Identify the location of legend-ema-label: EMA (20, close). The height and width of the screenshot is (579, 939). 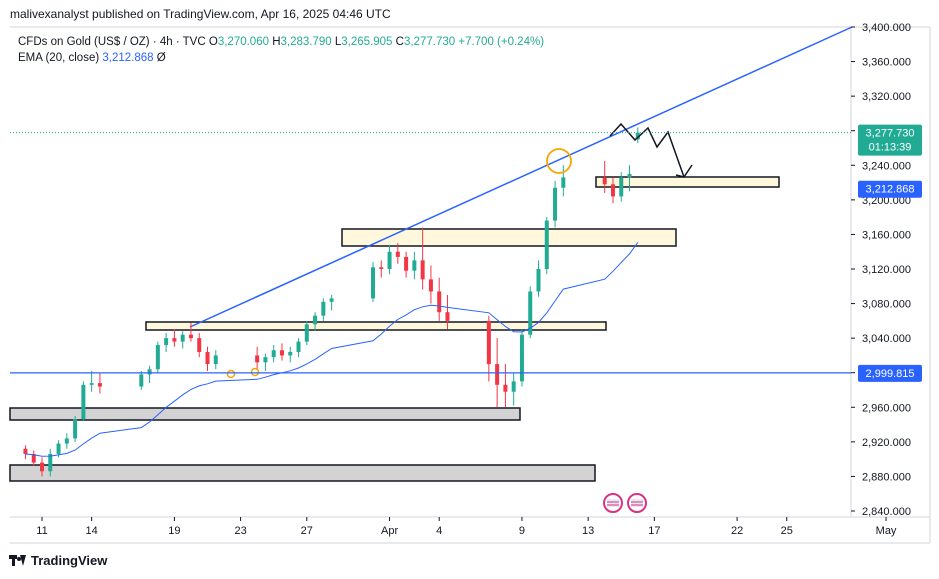
(59, 58).